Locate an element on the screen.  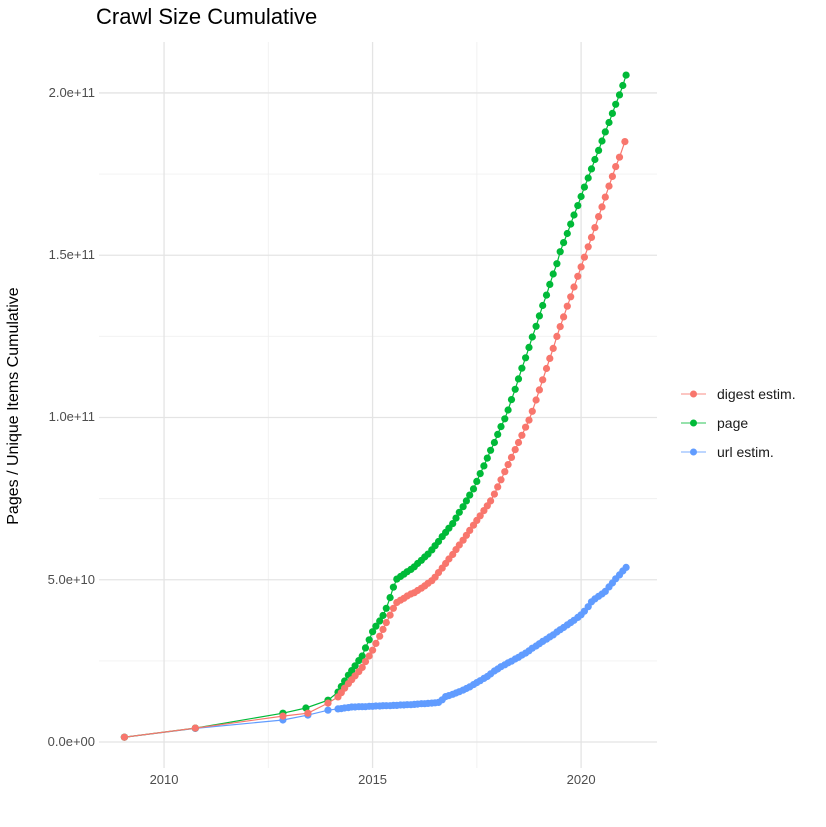
series-url-estim is located at coordinates (375, 652).